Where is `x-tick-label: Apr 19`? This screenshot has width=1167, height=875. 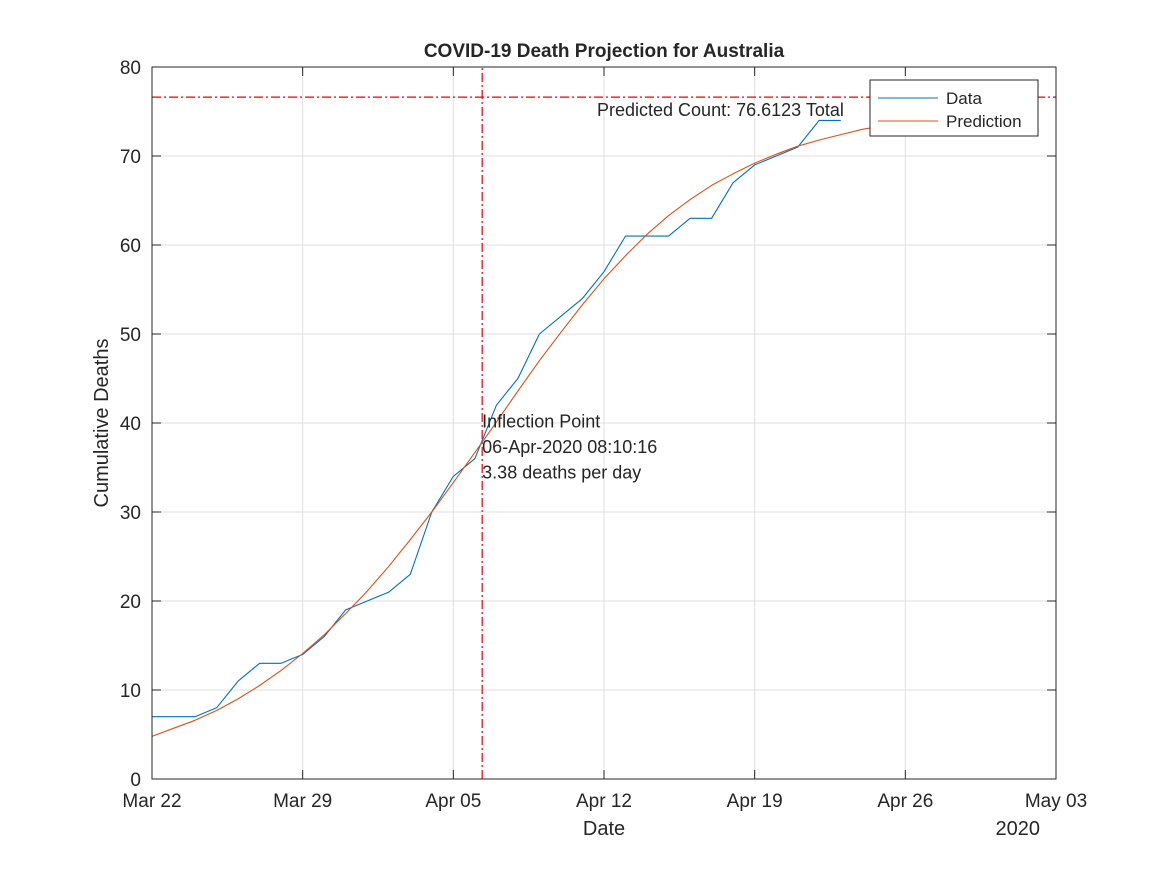 x-tick-label: Apr 19 is located at coordinates (755, 801).